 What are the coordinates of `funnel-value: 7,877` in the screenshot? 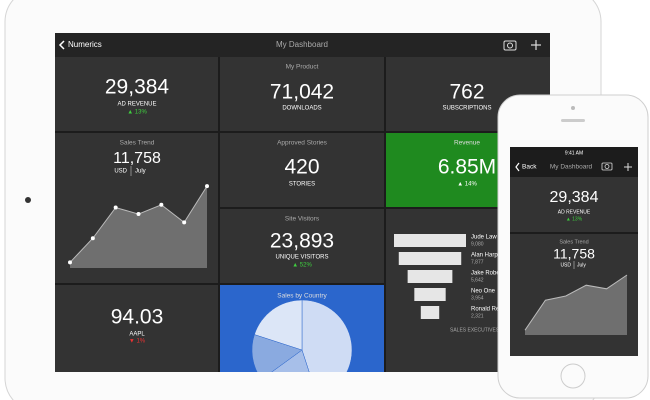 It's located at (477, 262).